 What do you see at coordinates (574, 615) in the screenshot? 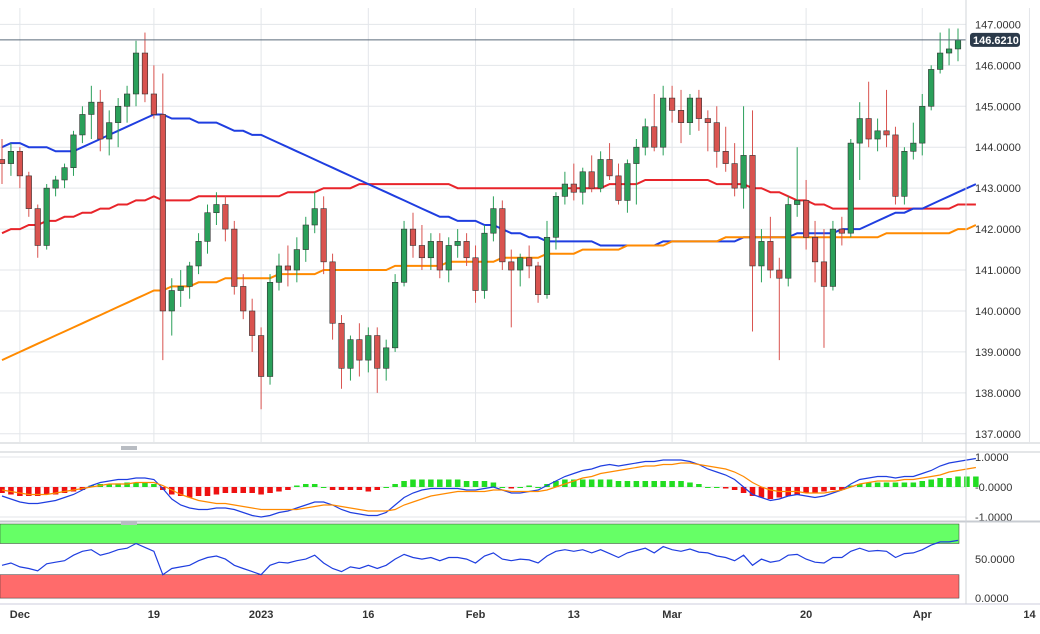
I see `date-tick-label: 13` at bounding box center [574, 615].